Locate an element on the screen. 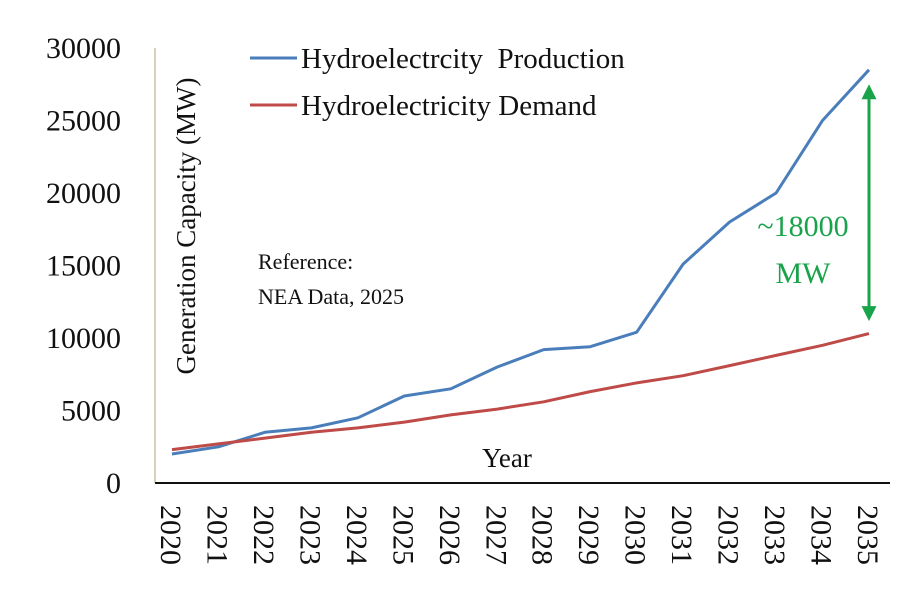 The image size is (900, 600). y-axis-title: Generation Capacity (MW) is located at coordinates (186, 226).